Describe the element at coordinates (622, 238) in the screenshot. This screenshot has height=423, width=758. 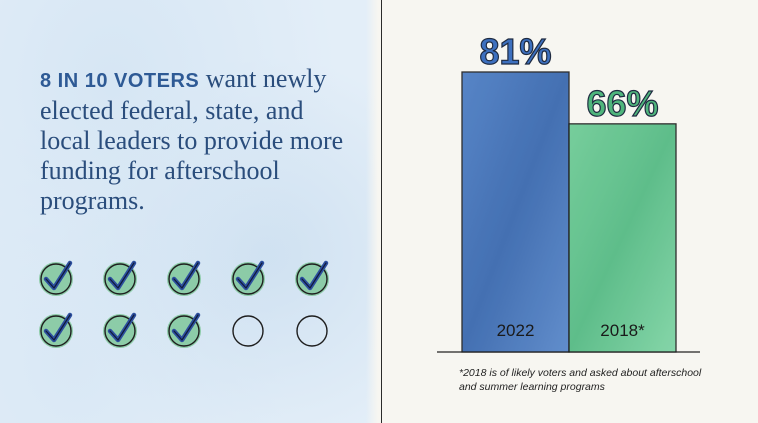
I see `bar-2018` at that location.